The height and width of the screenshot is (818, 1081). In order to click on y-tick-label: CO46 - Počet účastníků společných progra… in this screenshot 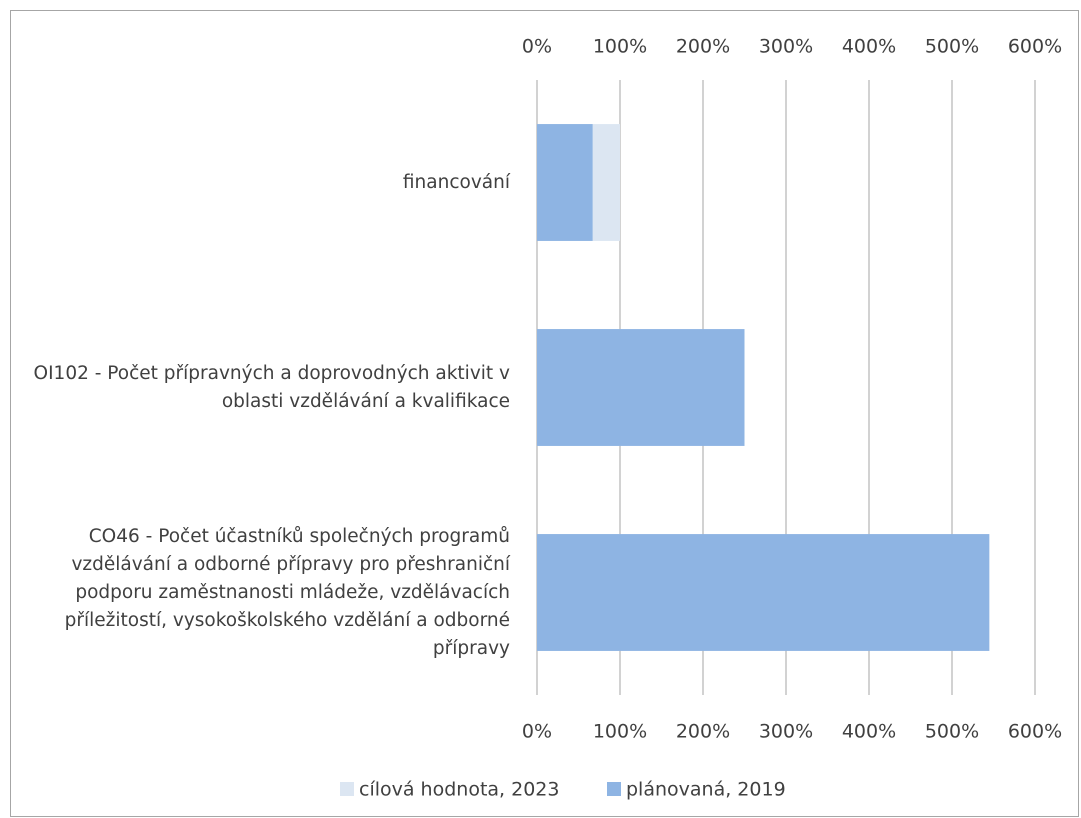, I will do `click(287, 592)`.